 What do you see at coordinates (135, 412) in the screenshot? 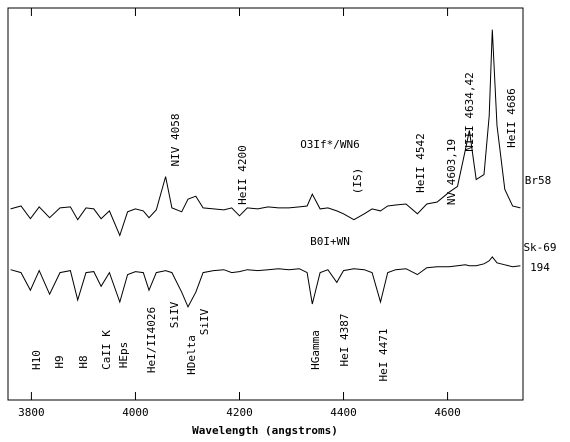
I see `x-tick-label: 4000` at bounding box center [135, 412].